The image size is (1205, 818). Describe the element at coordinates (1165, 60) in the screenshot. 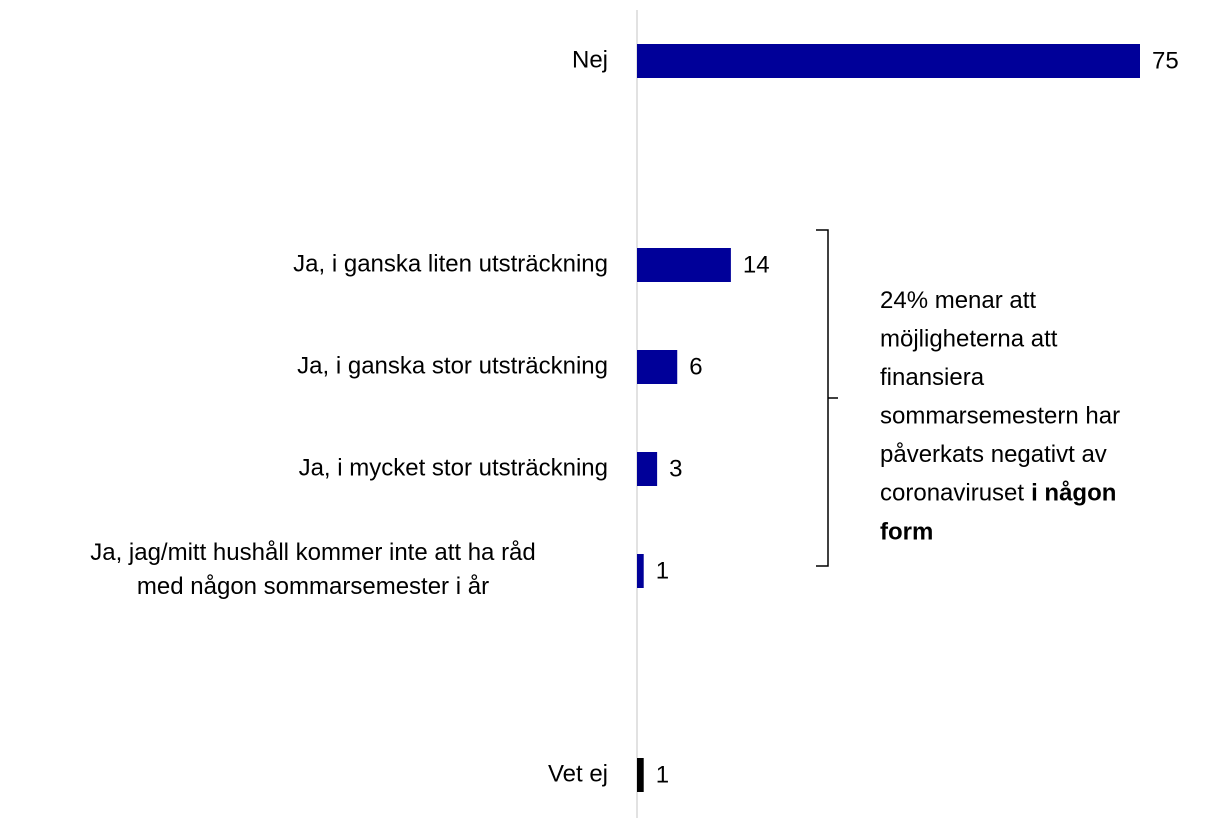

I see `value-label: 75` at that location.